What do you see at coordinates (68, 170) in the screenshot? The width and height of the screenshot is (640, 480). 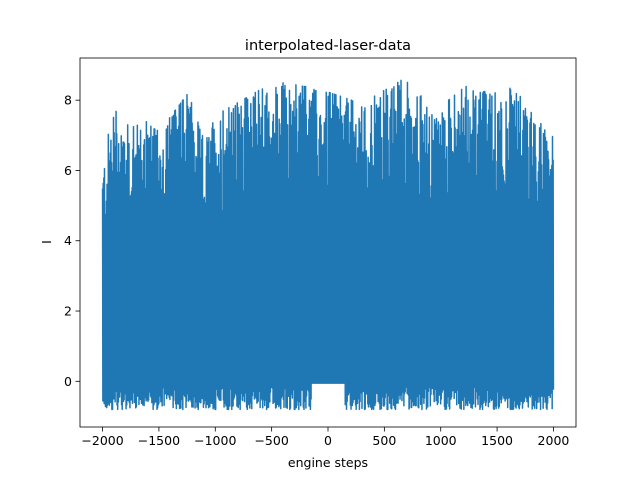 I see `y-tick-label: 6` at bounding box center [68, 170].